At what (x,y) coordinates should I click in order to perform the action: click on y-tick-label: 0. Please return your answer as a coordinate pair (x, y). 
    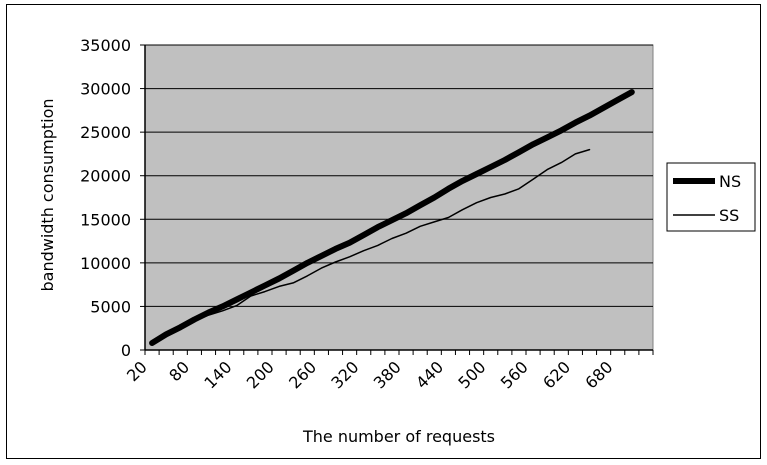
    Looking at the image, I should click on (126, 350).